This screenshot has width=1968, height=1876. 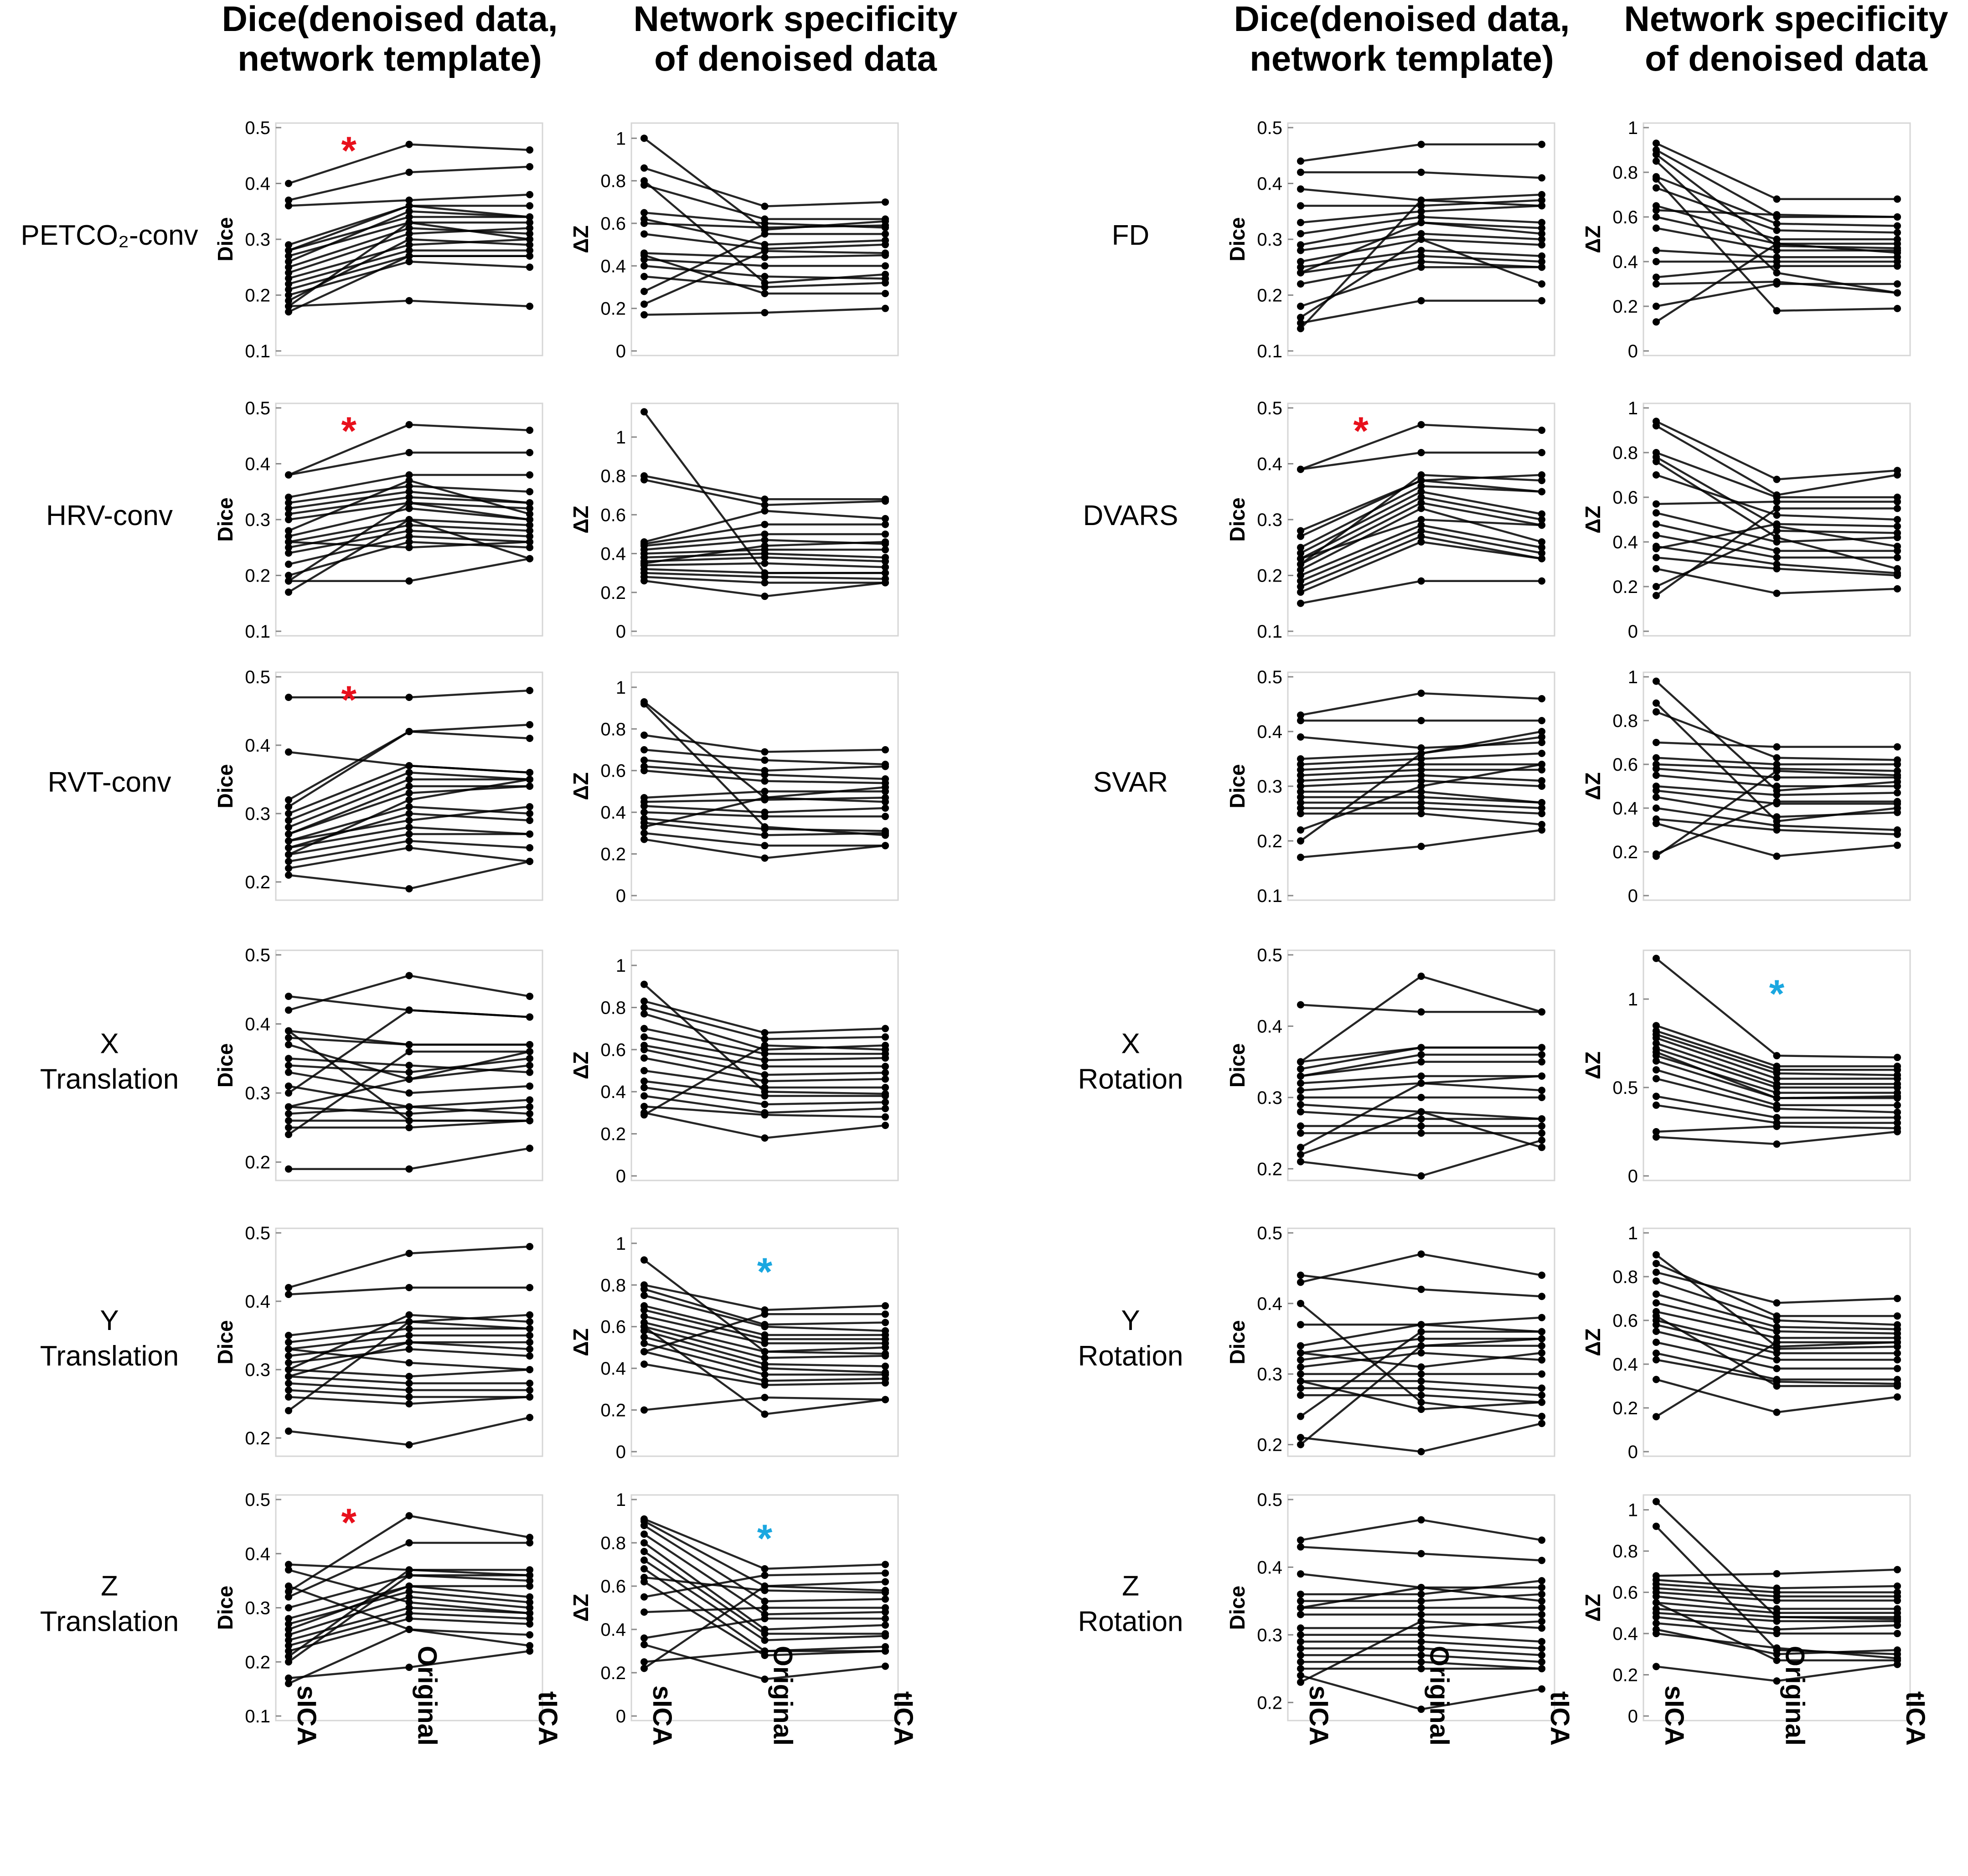 I want to click on left-dice-r1-ytick-label: 0.1, so click(x=257, y=632).